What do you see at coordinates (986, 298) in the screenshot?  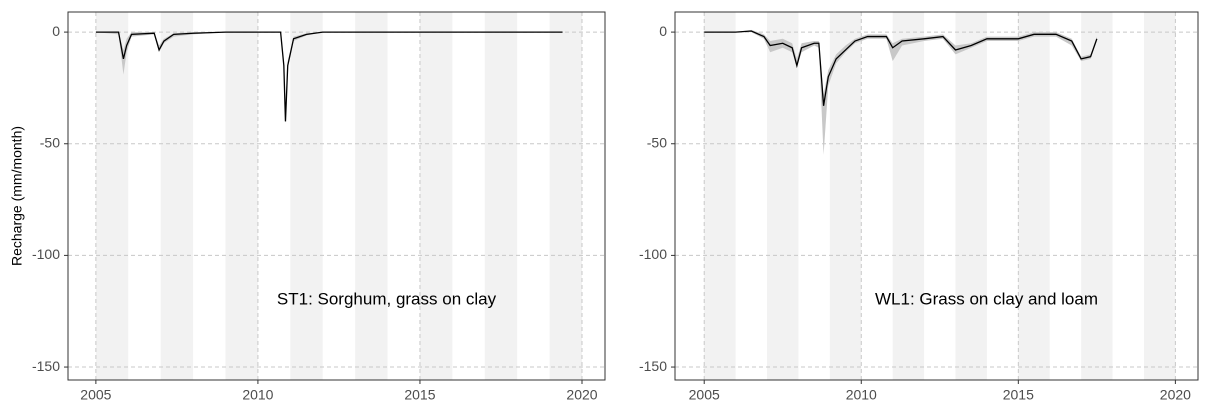 I see `annotation: WL1: Grass on clay and loam` at bounding box center [986, 298].